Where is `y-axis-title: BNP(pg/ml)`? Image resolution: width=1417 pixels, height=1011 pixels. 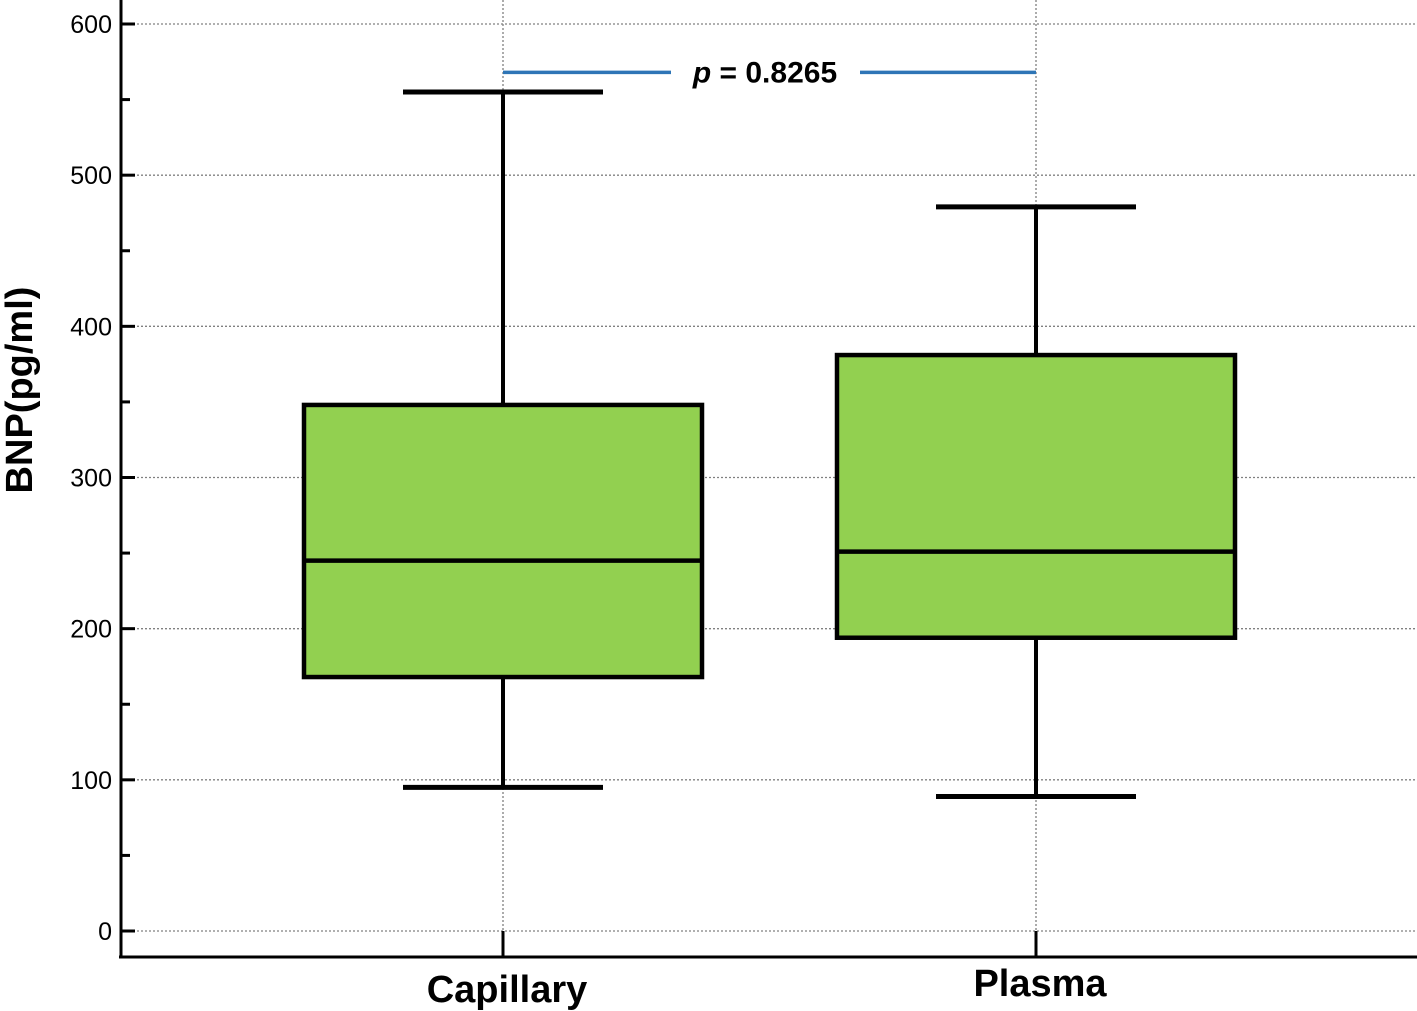
y-axis-title: BNP(pg/ml) is located at coordinates (20, 390).